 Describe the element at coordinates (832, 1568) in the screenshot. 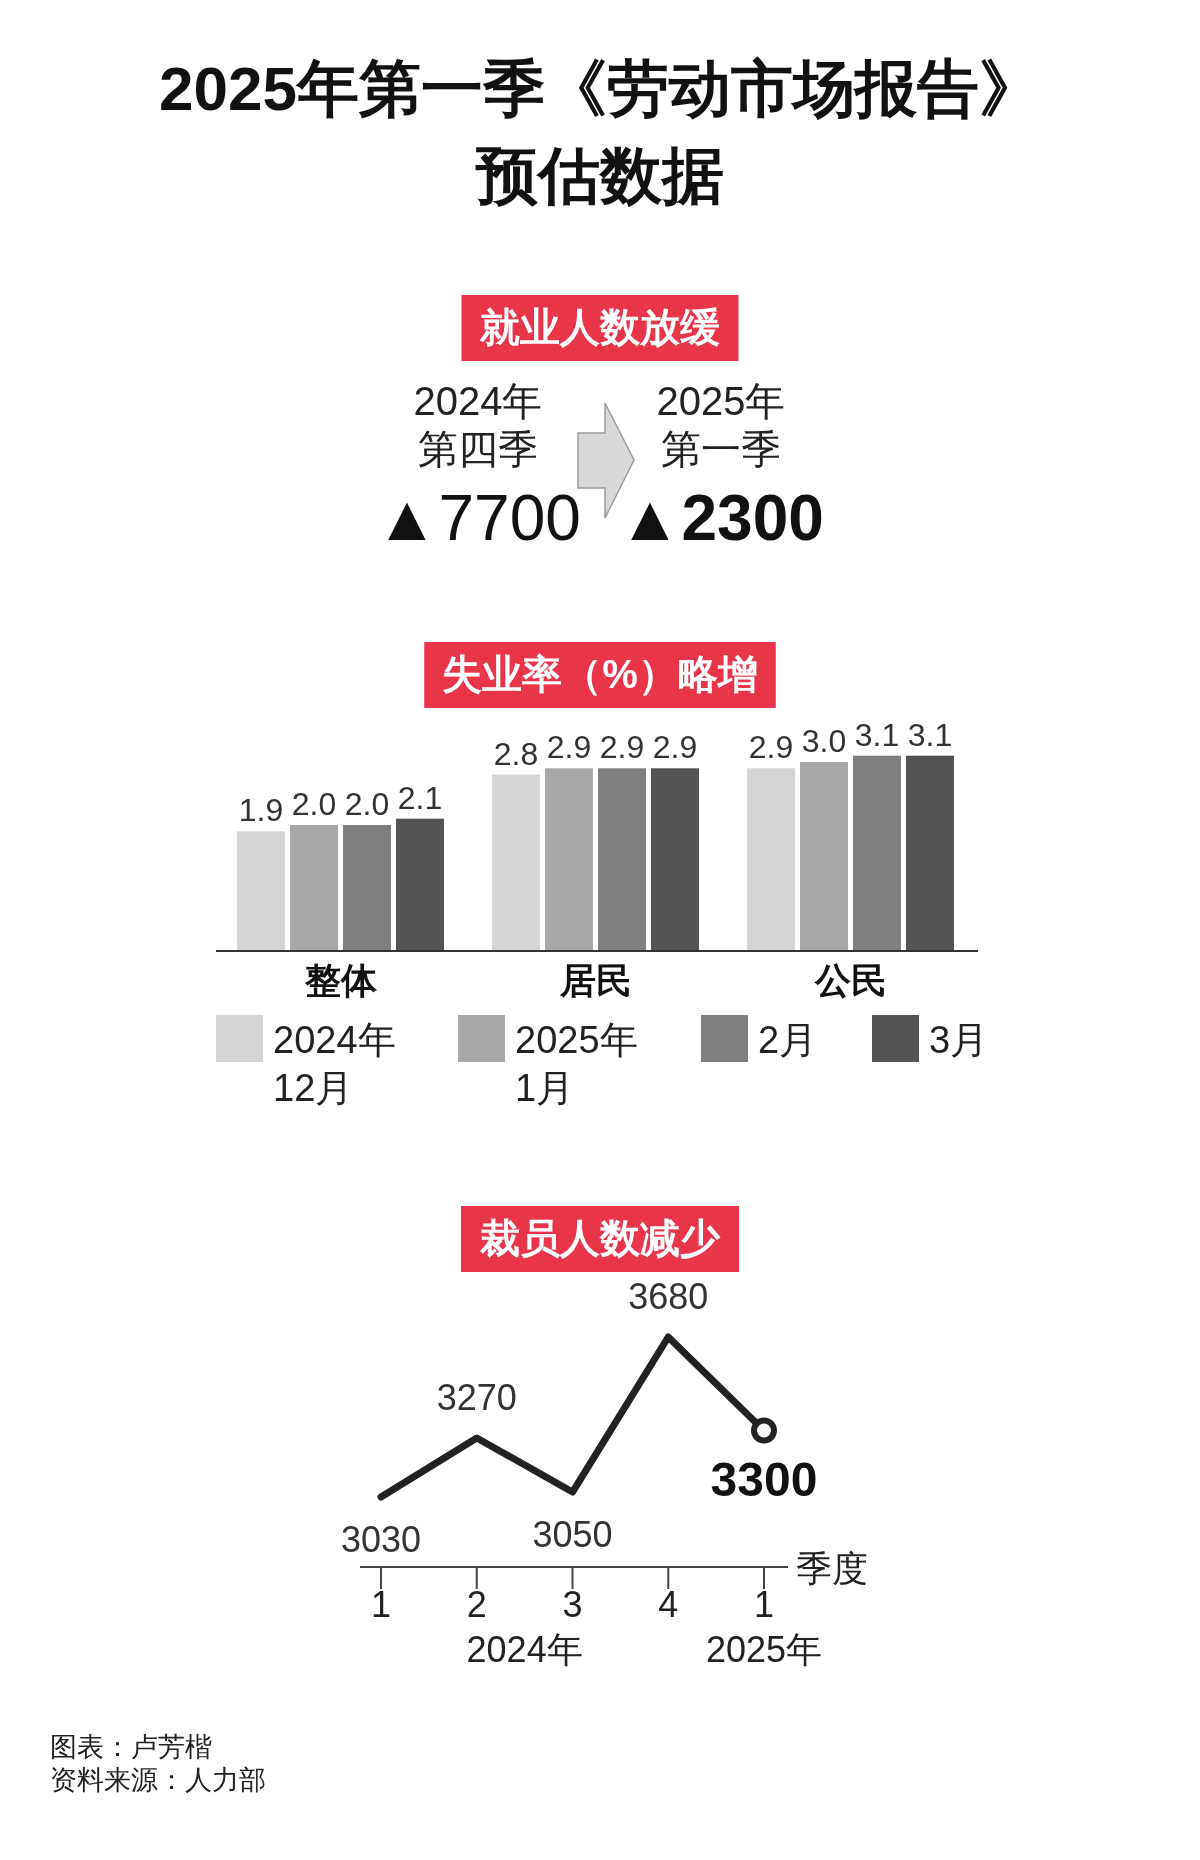

I see `x-axis-title: 季度` at that location.